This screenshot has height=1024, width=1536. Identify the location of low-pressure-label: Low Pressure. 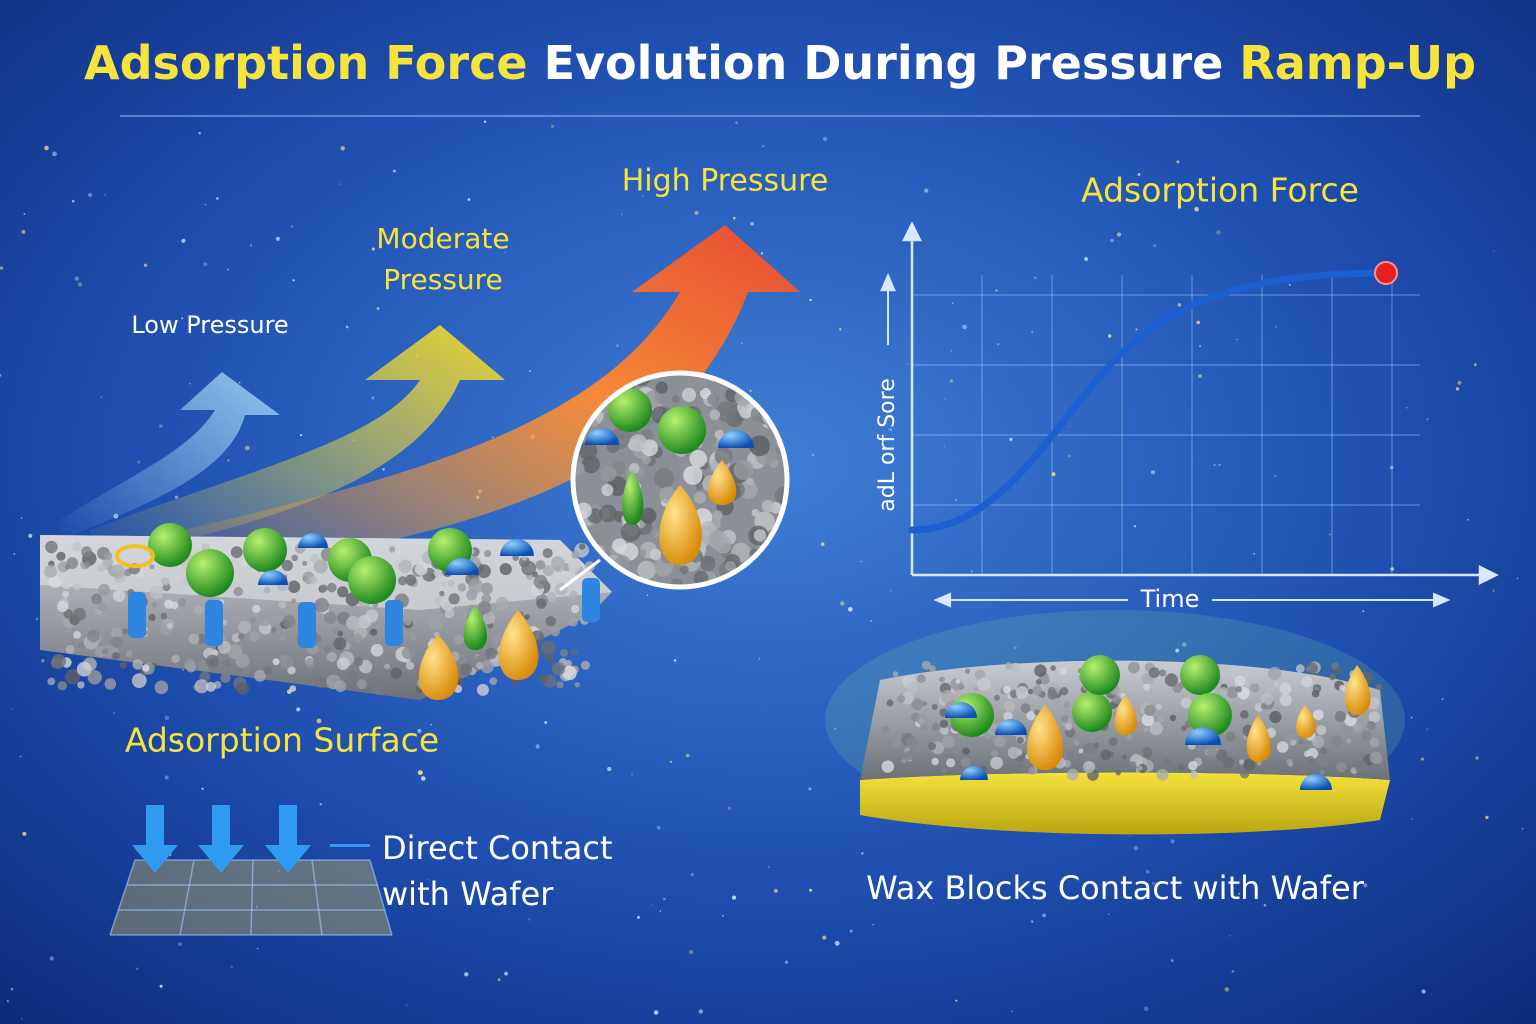
(209, 325).